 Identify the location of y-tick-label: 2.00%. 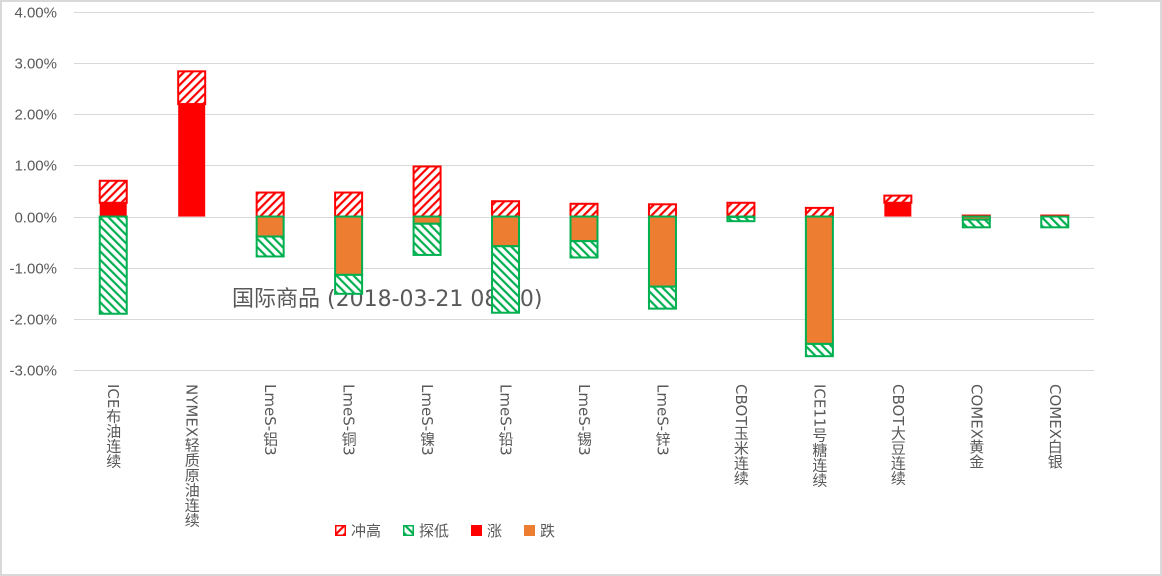
(35, 115).